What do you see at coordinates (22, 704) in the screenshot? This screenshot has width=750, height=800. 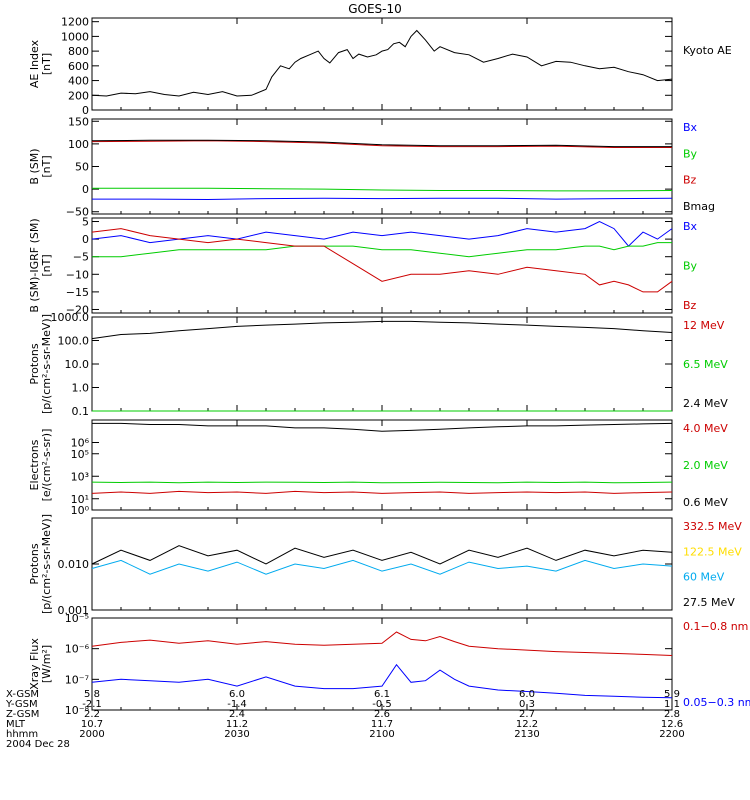 I see `orbit-row-label: Y-GSM` at bounding box center [22, 704].